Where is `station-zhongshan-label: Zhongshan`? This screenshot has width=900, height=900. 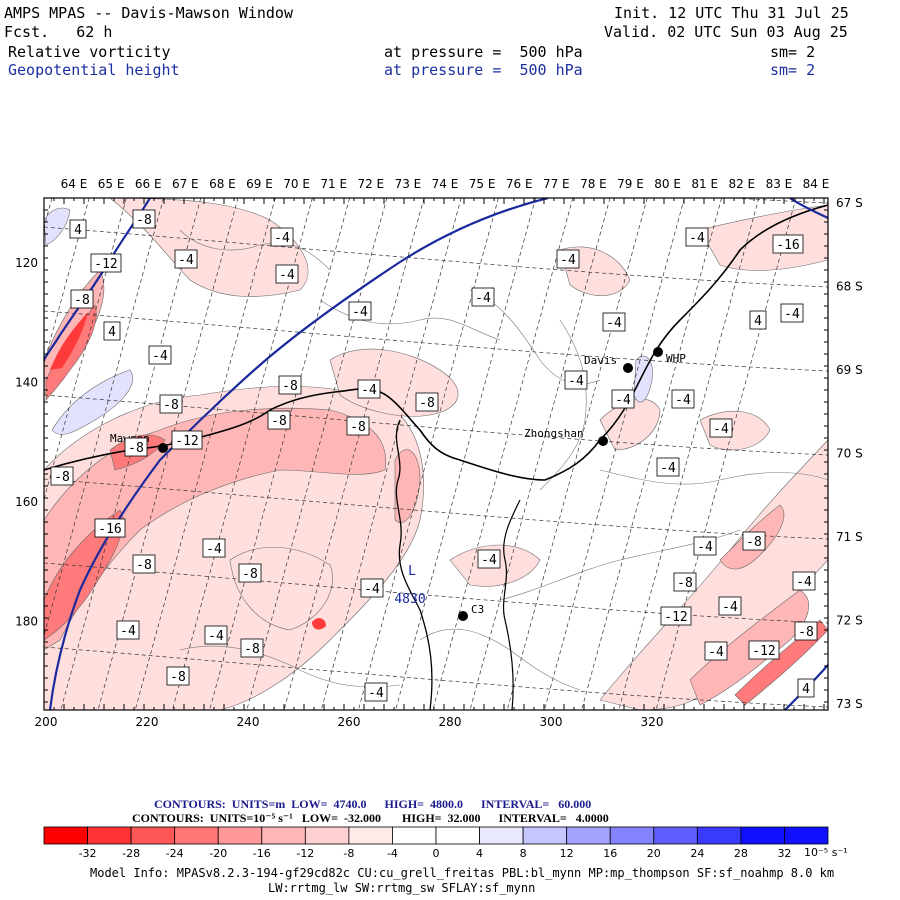 station-zhongshan-label: Zhongshan is located at coordinates (554, 433).